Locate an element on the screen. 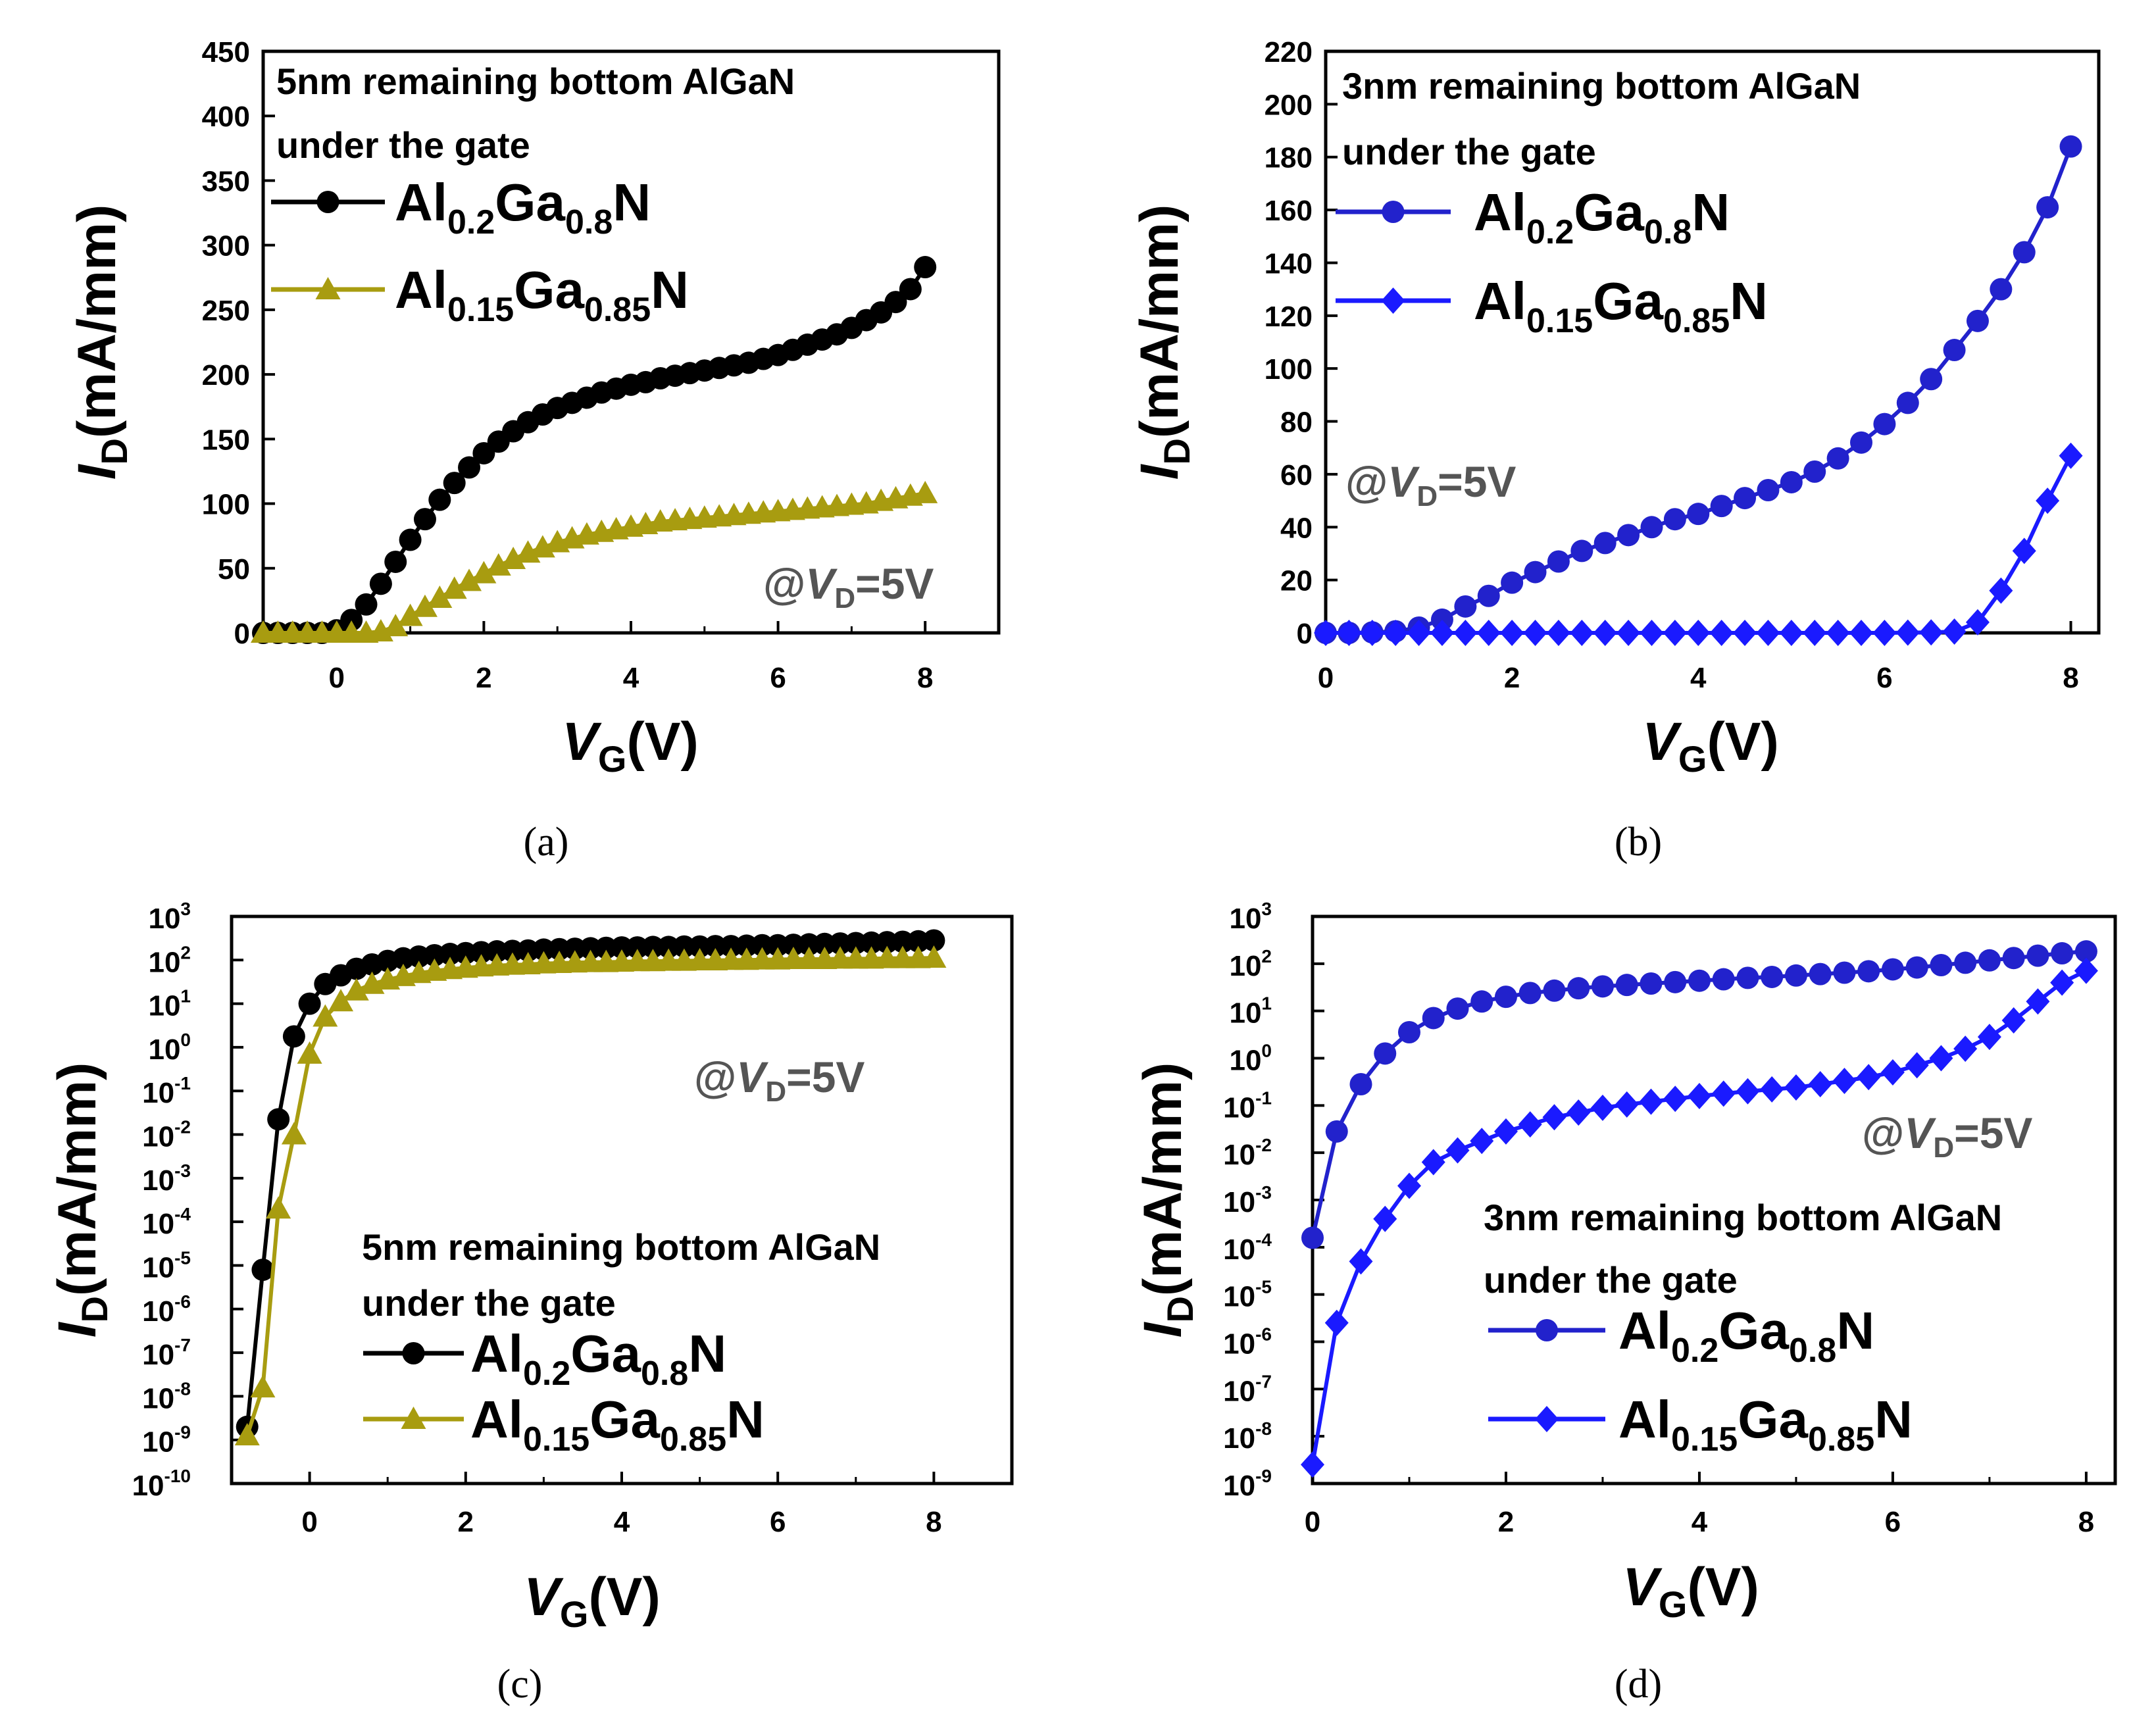 This screenshot has width=2156, height=1723. panel-label: (c) is located at coordinates (520, 1684).